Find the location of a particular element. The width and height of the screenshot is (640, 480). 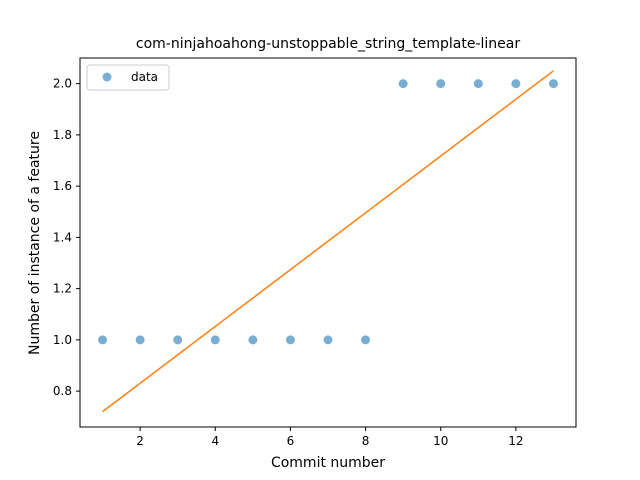

y-axis-label: Number of instance of a feature is located at coordinates (35, 243).